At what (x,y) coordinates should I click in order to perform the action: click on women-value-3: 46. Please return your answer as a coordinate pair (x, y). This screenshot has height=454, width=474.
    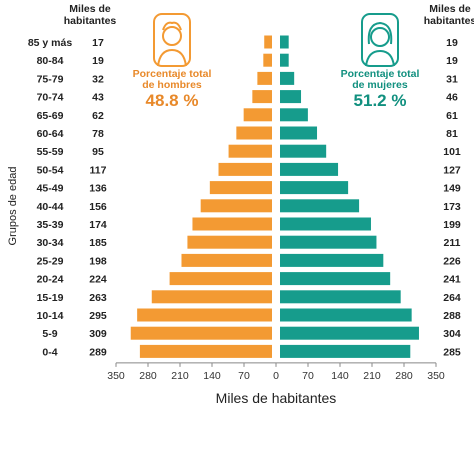
    Looking at the image, I should click on (452, 98).